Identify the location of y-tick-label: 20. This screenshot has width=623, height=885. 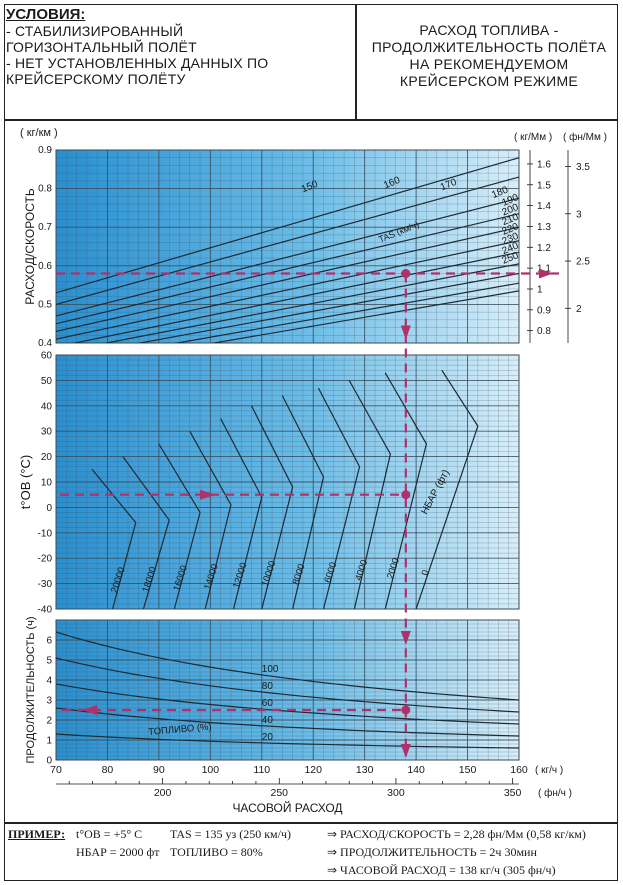
(47, 457).